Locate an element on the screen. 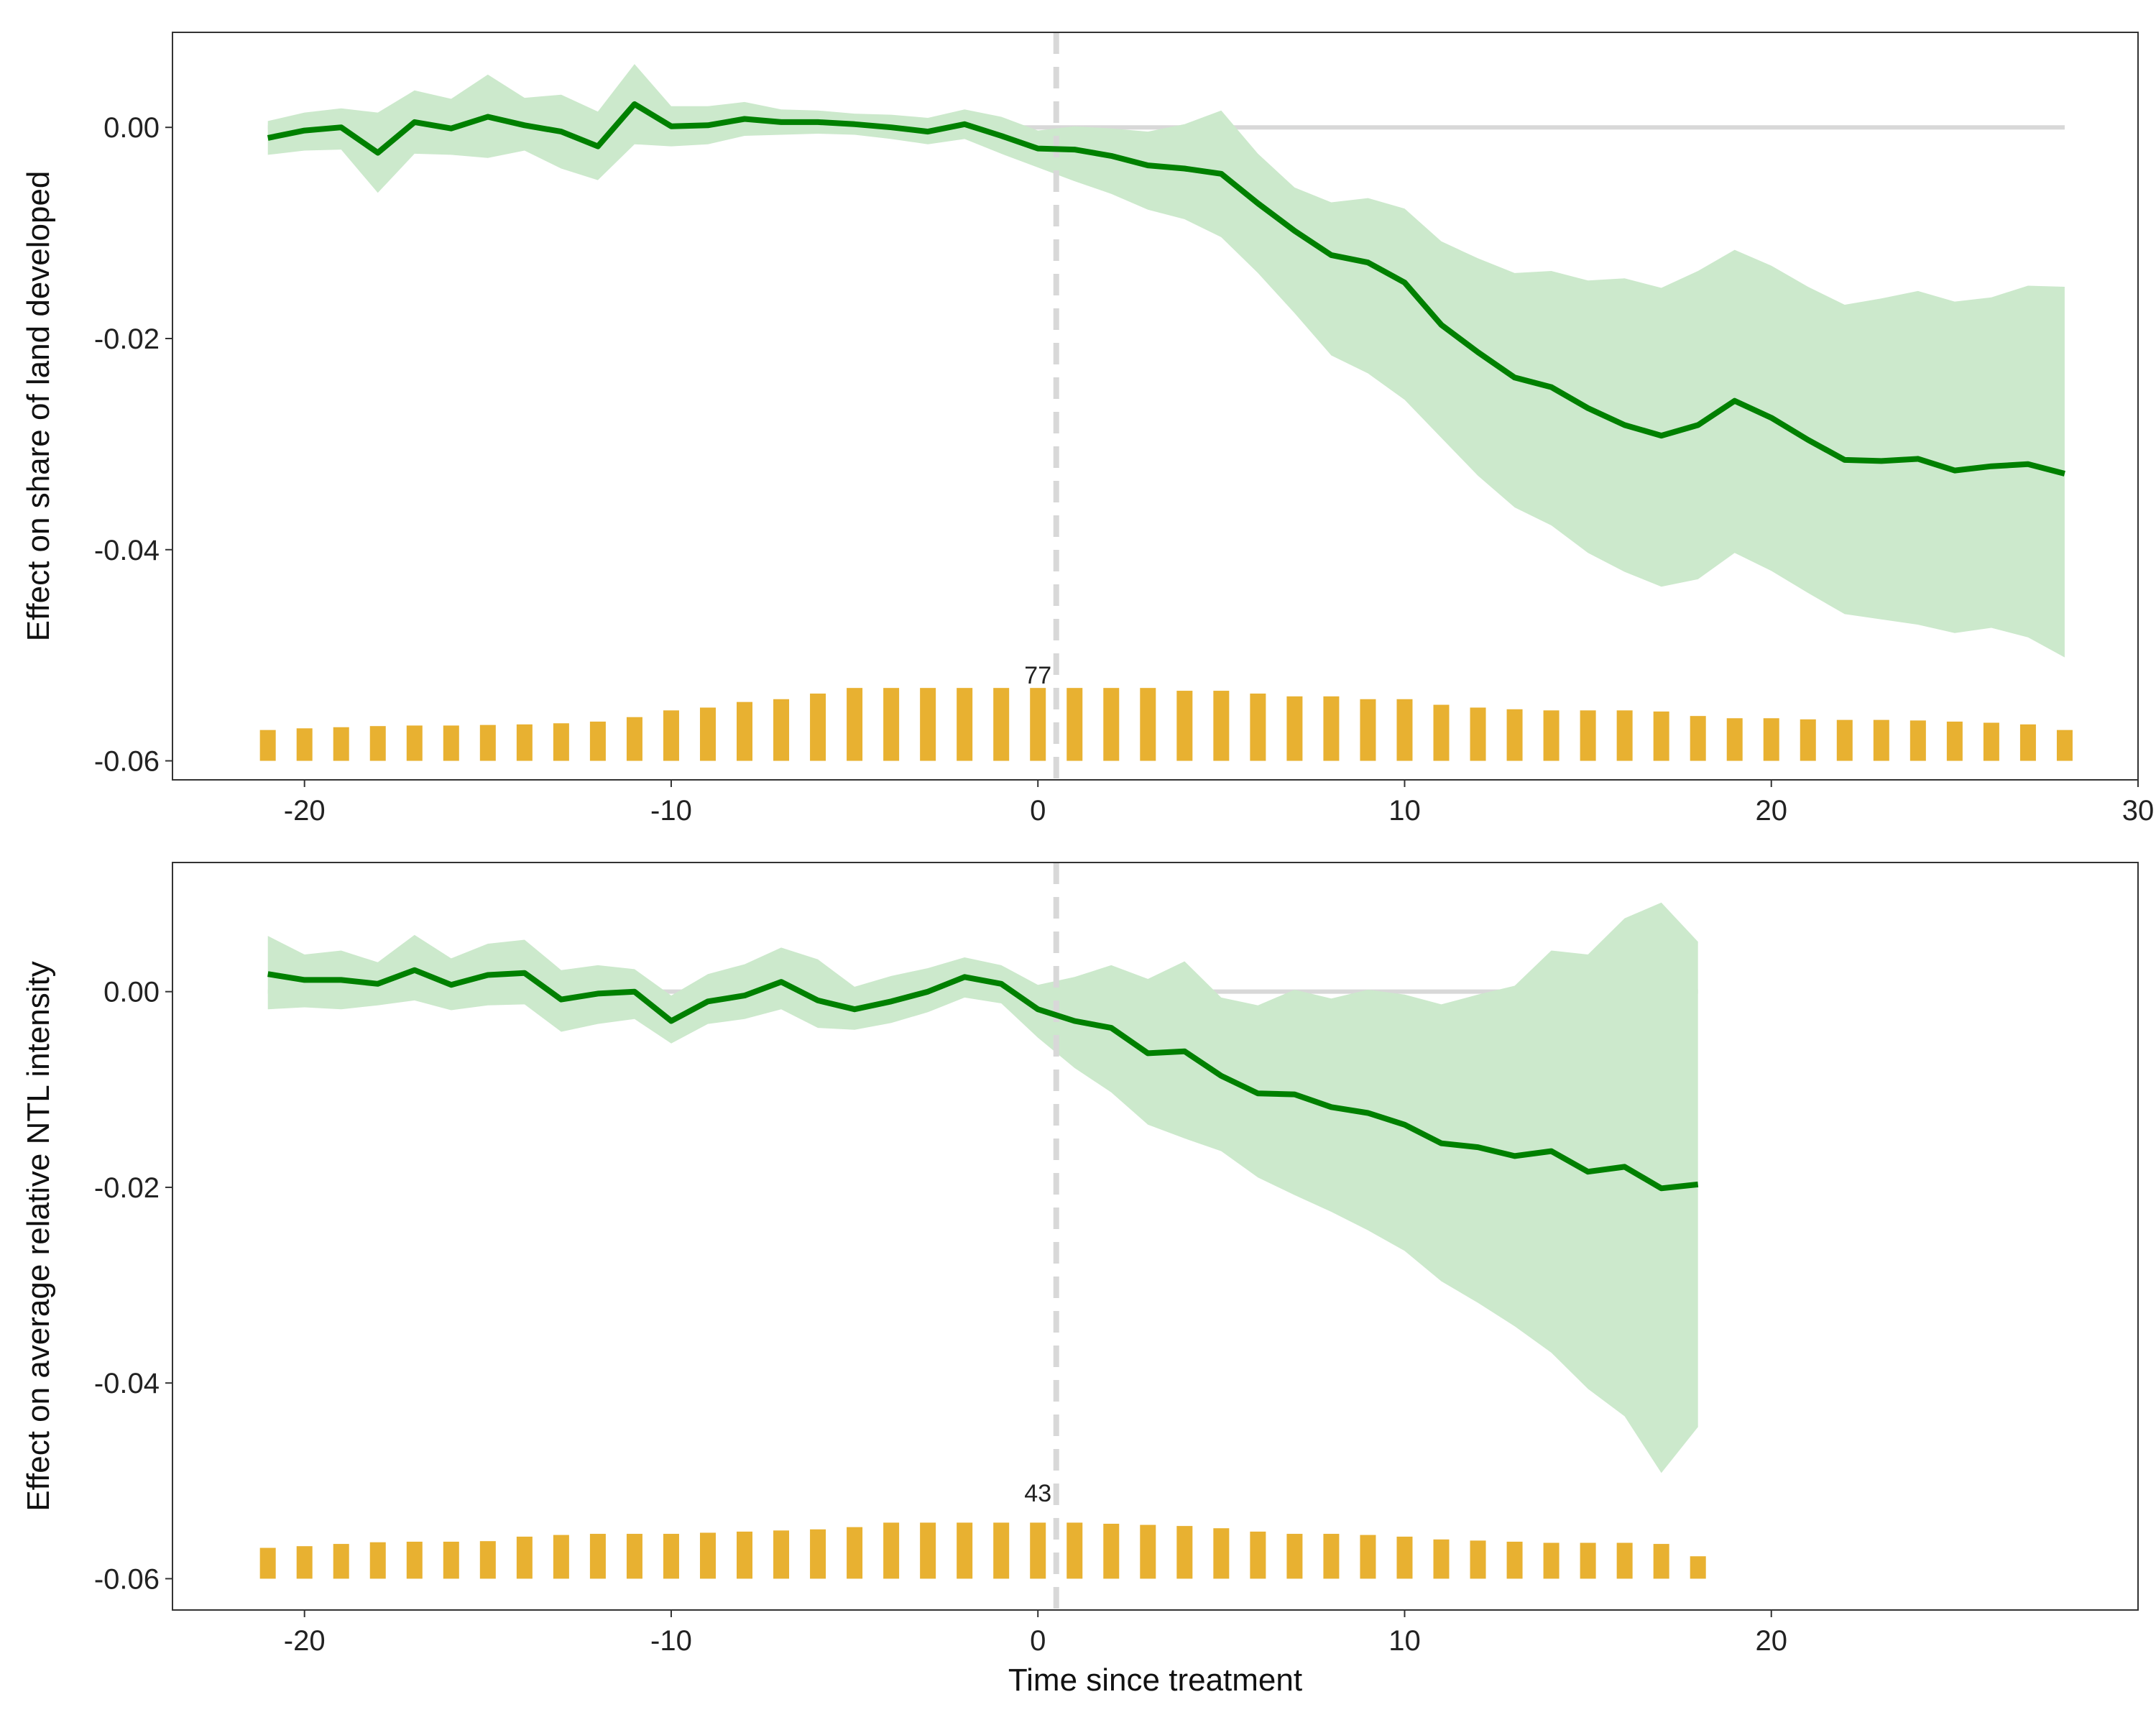  estimate-line is located at coordinates (983, 1079).